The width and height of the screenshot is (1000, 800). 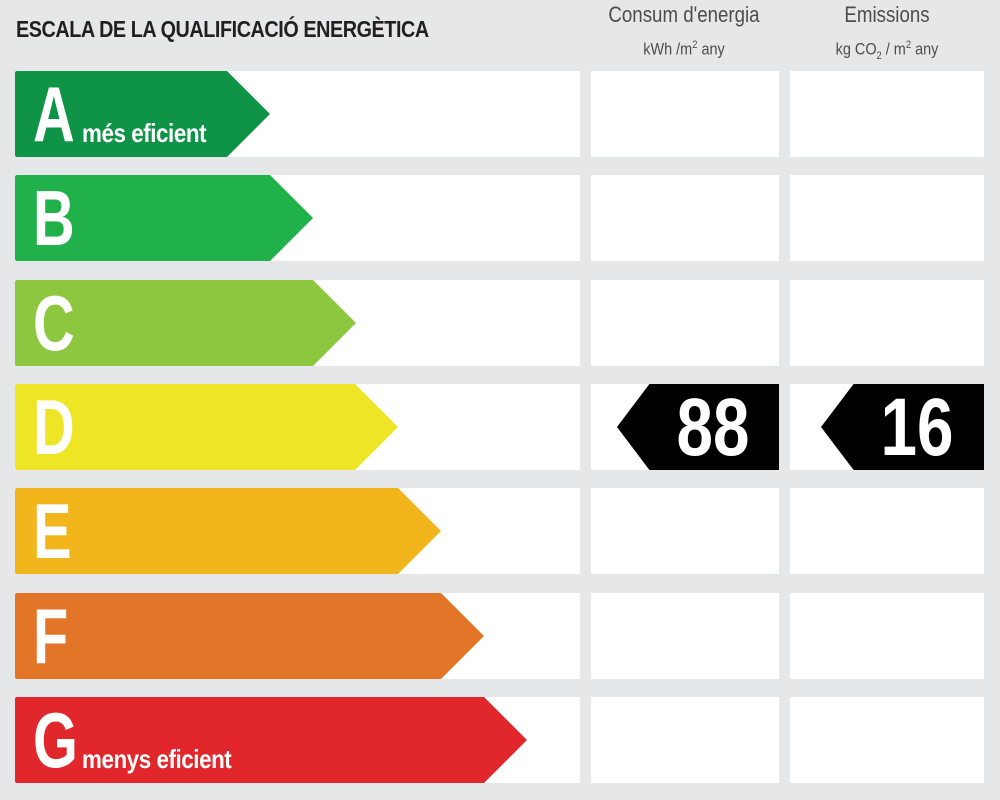 I want to click on rating-note: més eficient, so click(x=144, y=133).